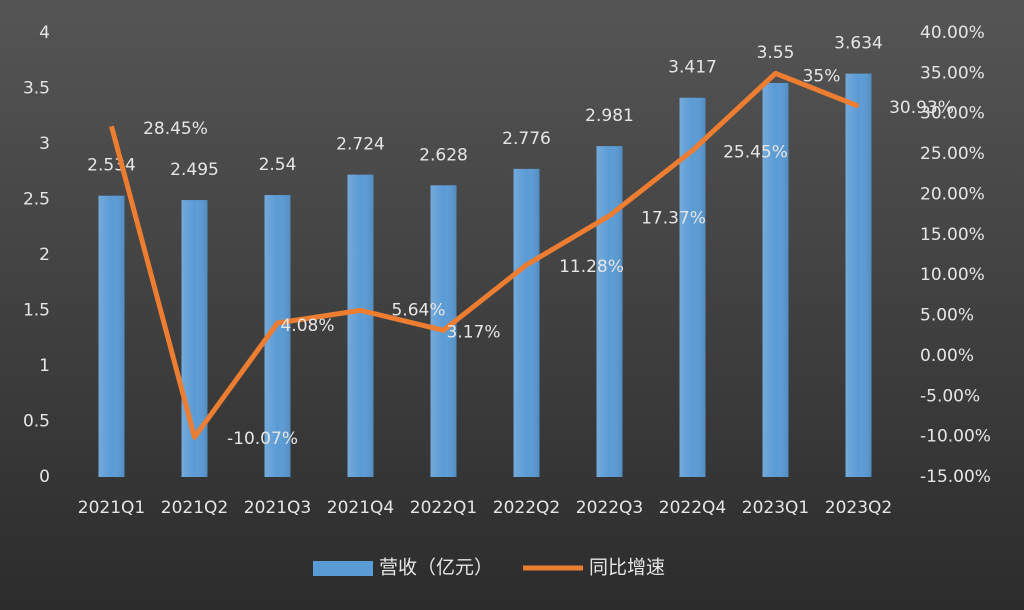  I want to click on bar-value-label: 2.724, so click(360, 145).